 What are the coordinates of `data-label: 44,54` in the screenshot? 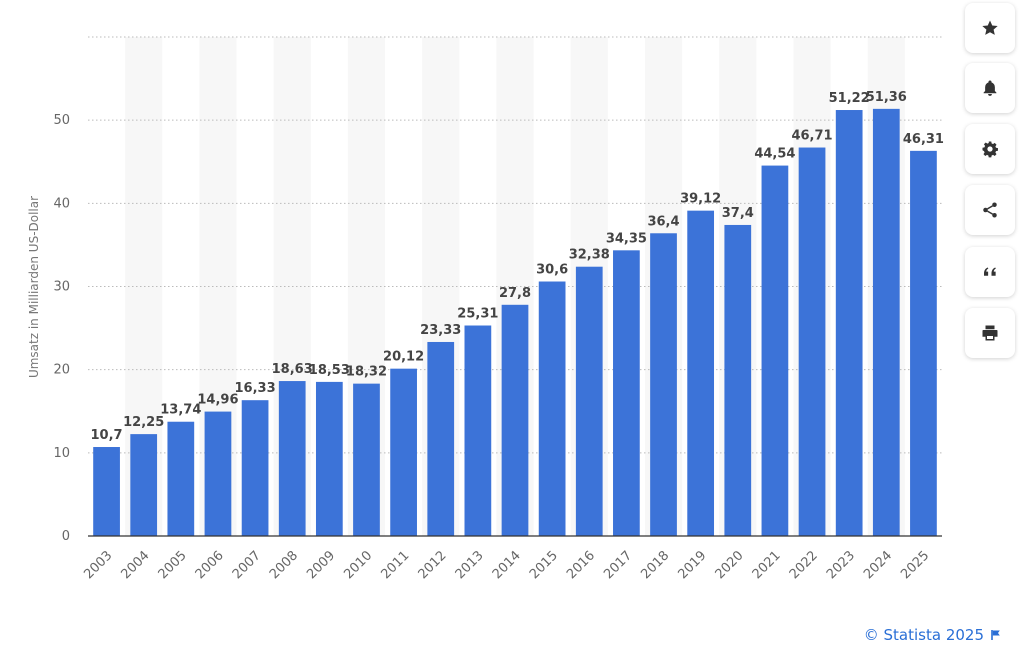 It's located at (774, 154).